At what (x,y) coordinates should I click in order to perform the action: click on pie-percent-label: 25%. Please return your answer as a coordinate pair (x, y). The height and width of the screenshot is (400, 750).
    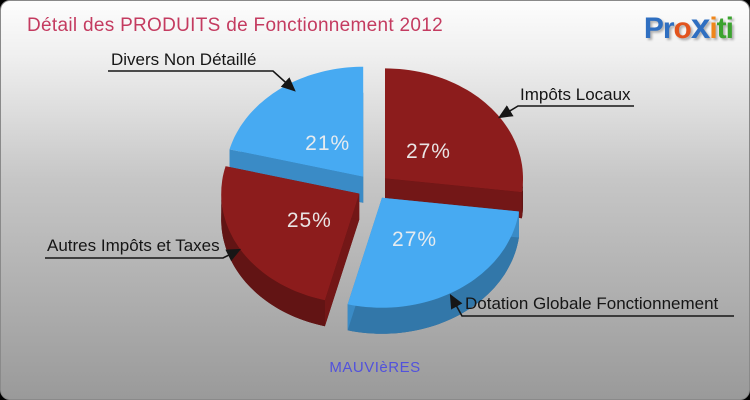
    Looking at the image, I should click on (309, 221).